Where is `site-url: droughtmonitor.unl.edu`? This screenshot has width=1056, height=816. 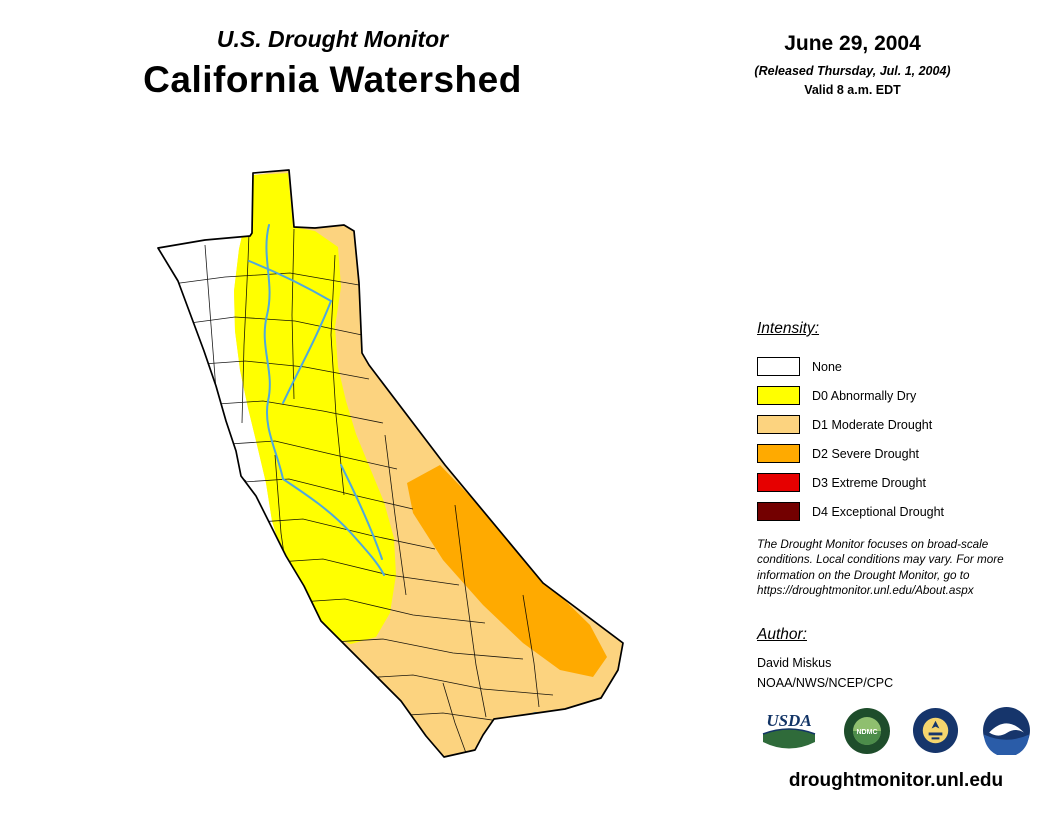
site-url: droughtmonitor.unl.edu is located at coordinates (896, 780).